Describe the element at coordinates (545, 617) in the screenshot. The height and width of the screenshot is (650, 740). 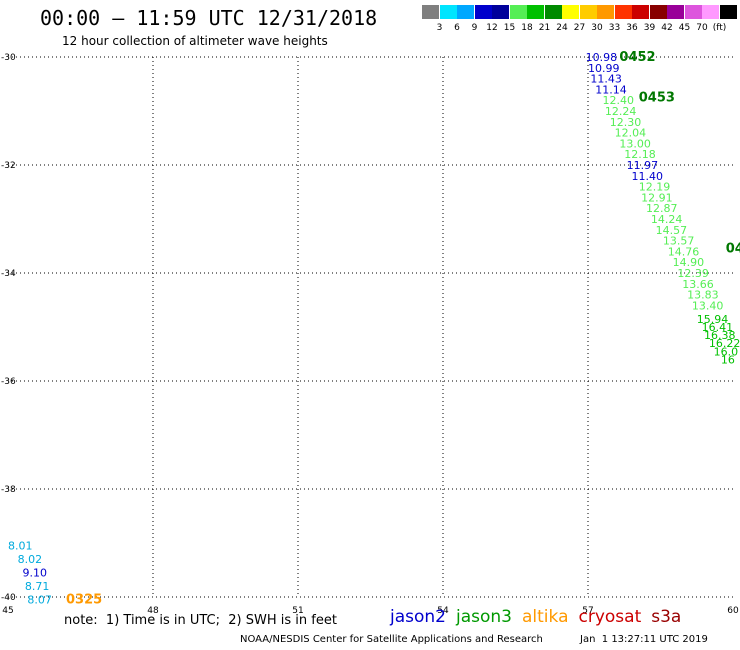
I see `legend-altika: altika` at that location.